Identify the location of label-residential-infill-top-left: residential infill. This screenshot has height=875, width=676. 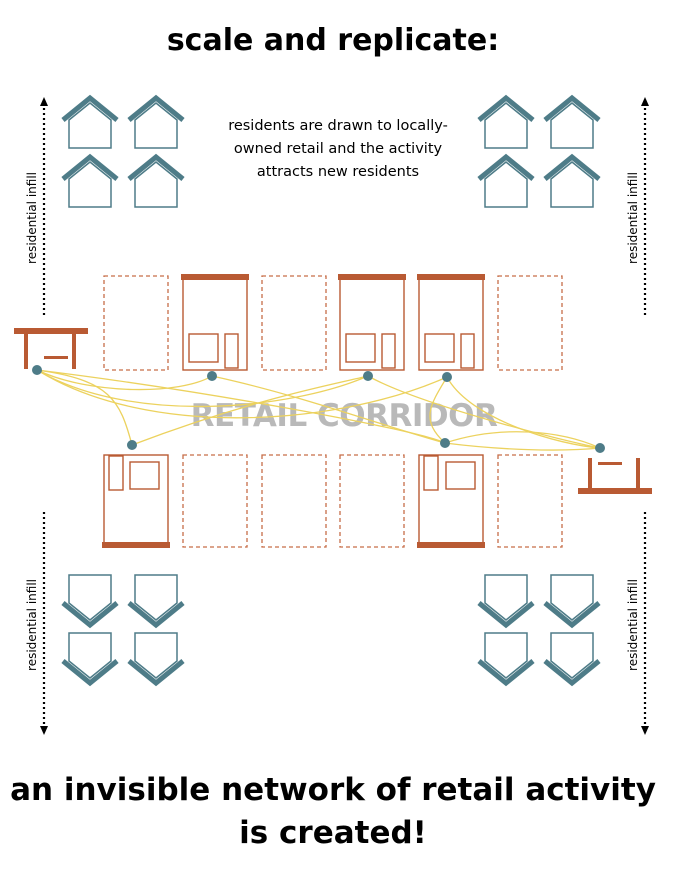
(32, 218).